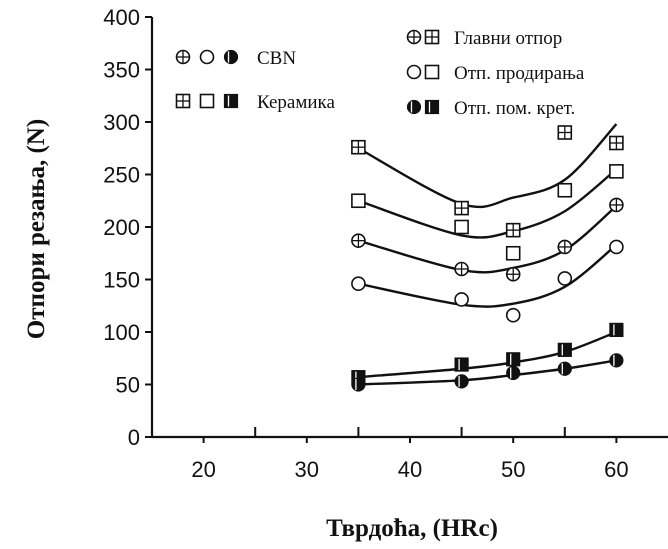 The width and height of the screenshot is (668, 549). What do you see at coordinates (513, 469) in the screenshot?
I see `x-tick-label: 50` at bounding box center [513, 469].